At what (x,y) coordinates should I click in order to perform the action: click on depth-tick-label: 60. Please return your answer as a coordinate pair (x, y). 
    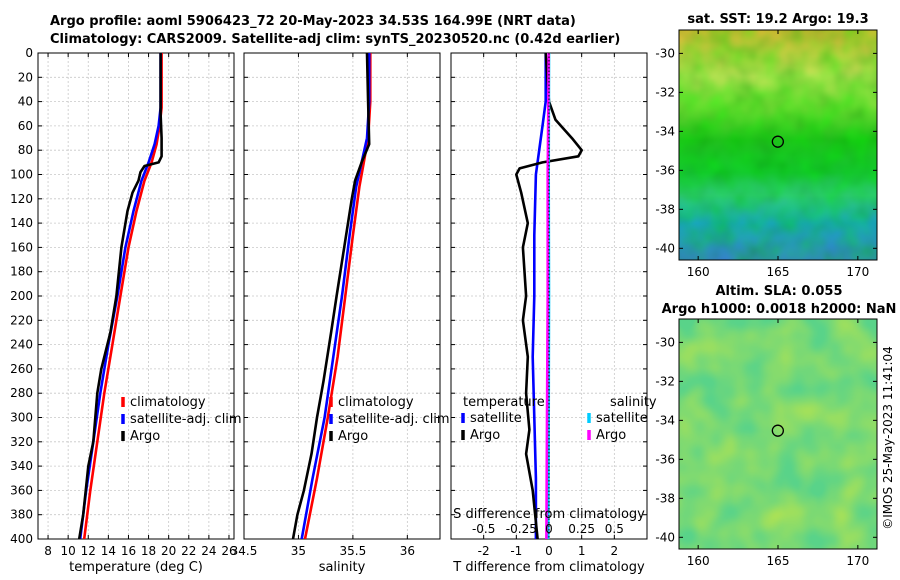
    Looking at the image, I should click on (25, 126).